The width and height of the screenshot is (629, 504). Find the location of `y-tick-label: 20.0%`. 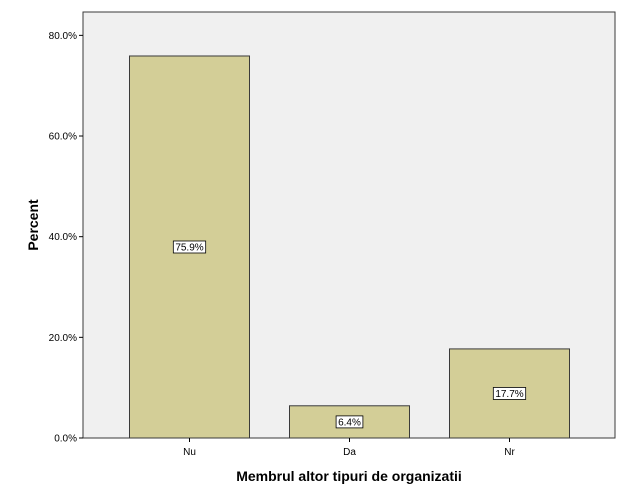

y-tick-label: 20.0% is located at coordinates (63, 338).